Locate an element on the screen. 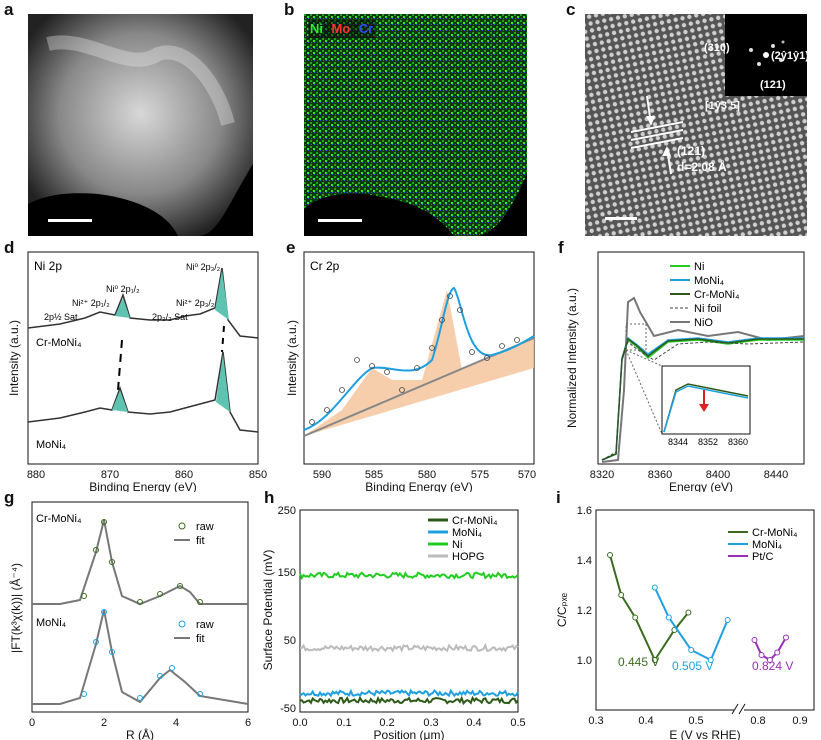 This screenshot has width=821, height=740. xtick: 0.4 is located at coordinates (473, 723).